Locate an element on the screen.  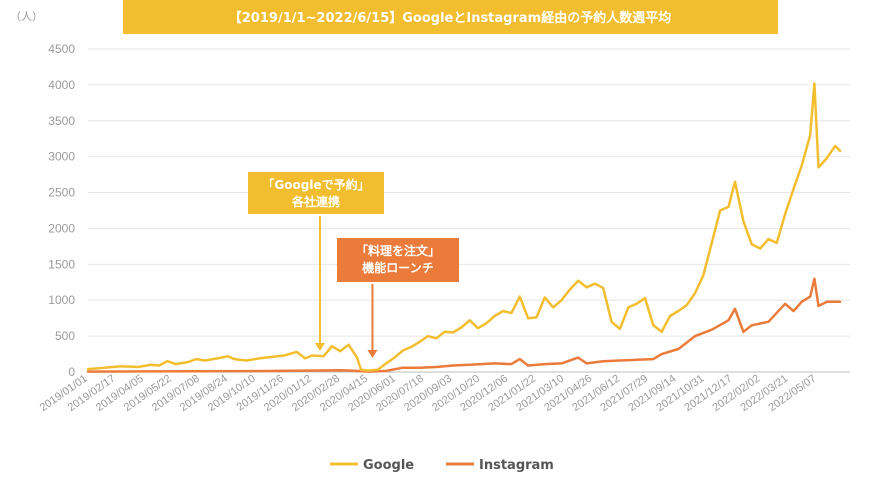
title-background is located at coordinates (450, 17).